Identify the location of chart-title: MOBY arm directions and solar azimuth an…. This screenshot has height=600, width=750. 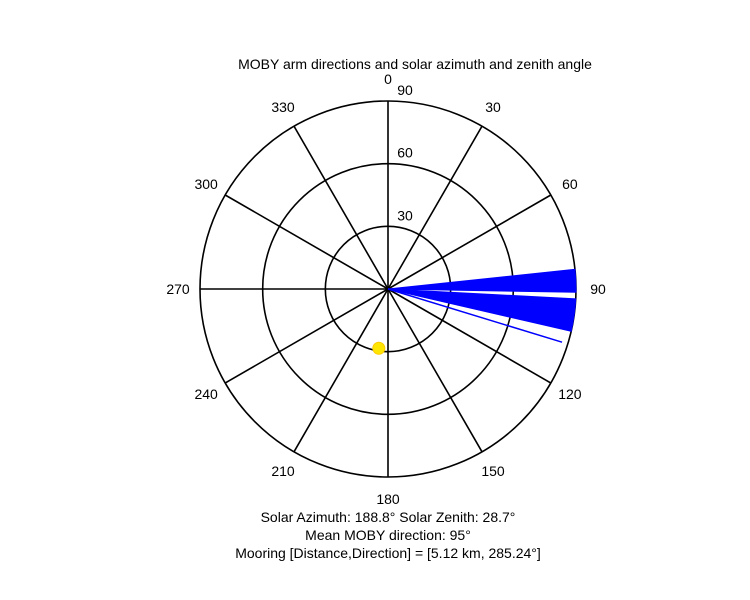
(415, 64).